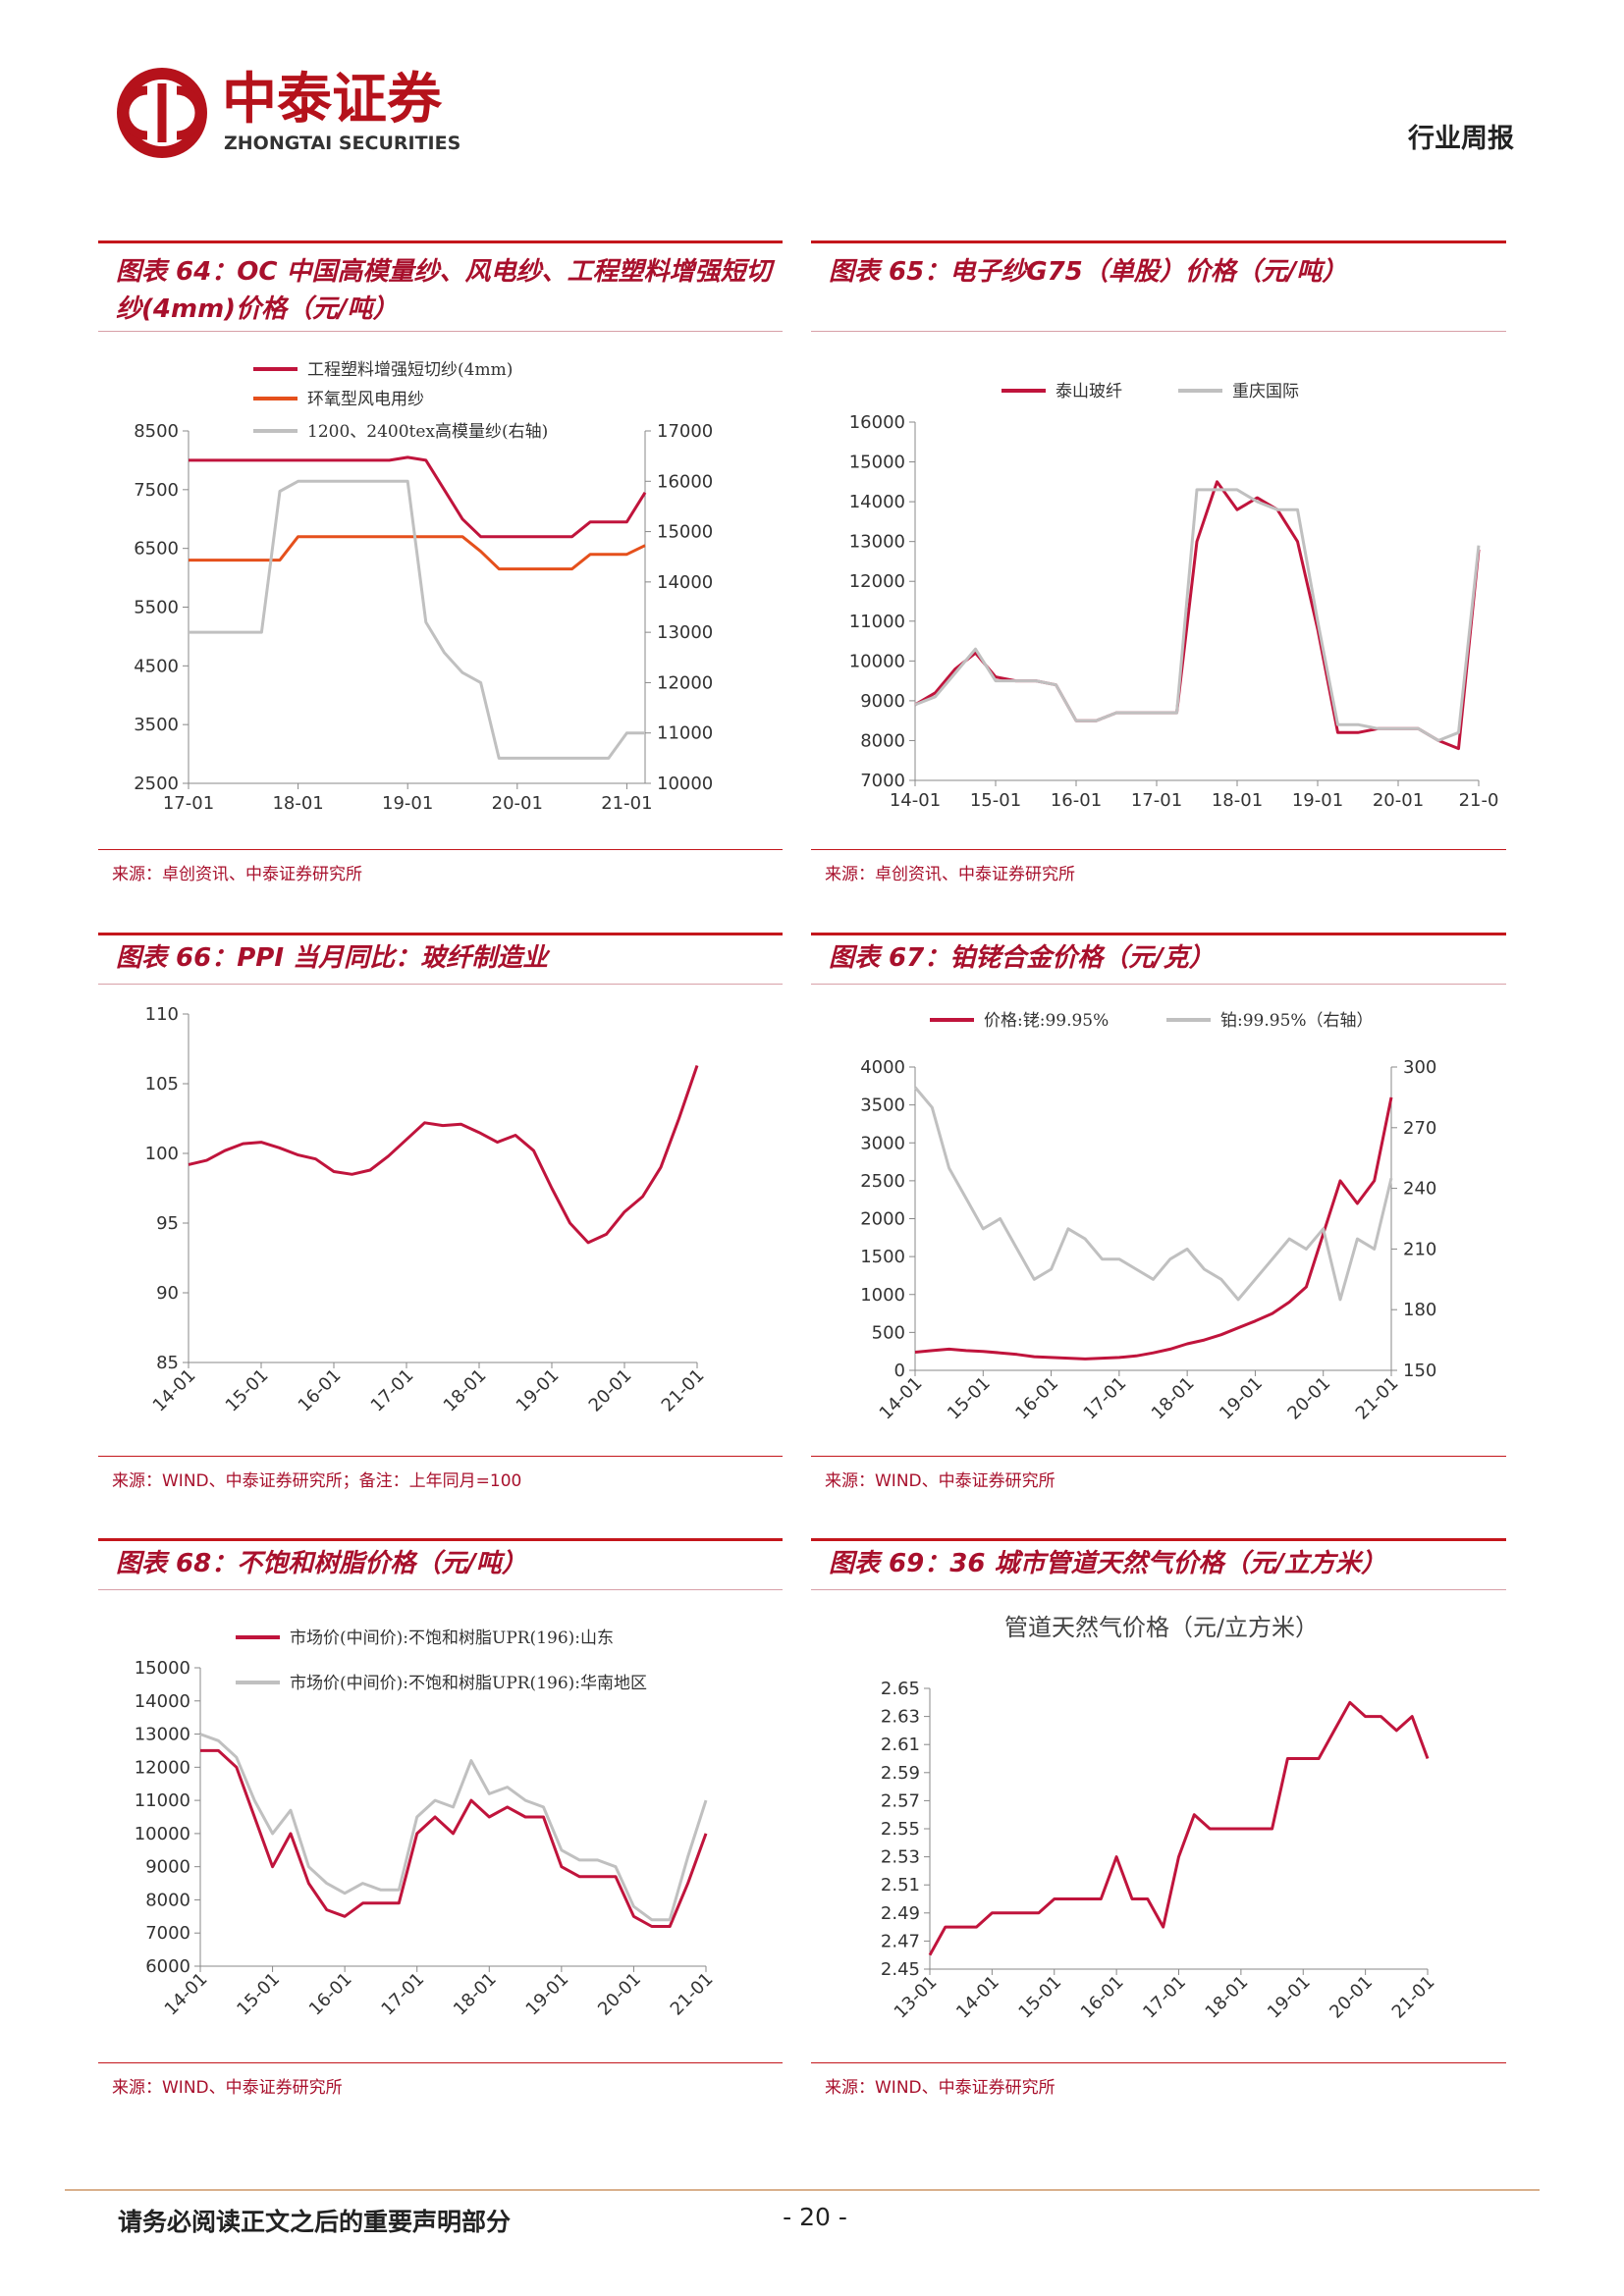 This screenshot has width=1624, height=2296. I want to click on y-tick-label: 1500, so click(882, 1257).